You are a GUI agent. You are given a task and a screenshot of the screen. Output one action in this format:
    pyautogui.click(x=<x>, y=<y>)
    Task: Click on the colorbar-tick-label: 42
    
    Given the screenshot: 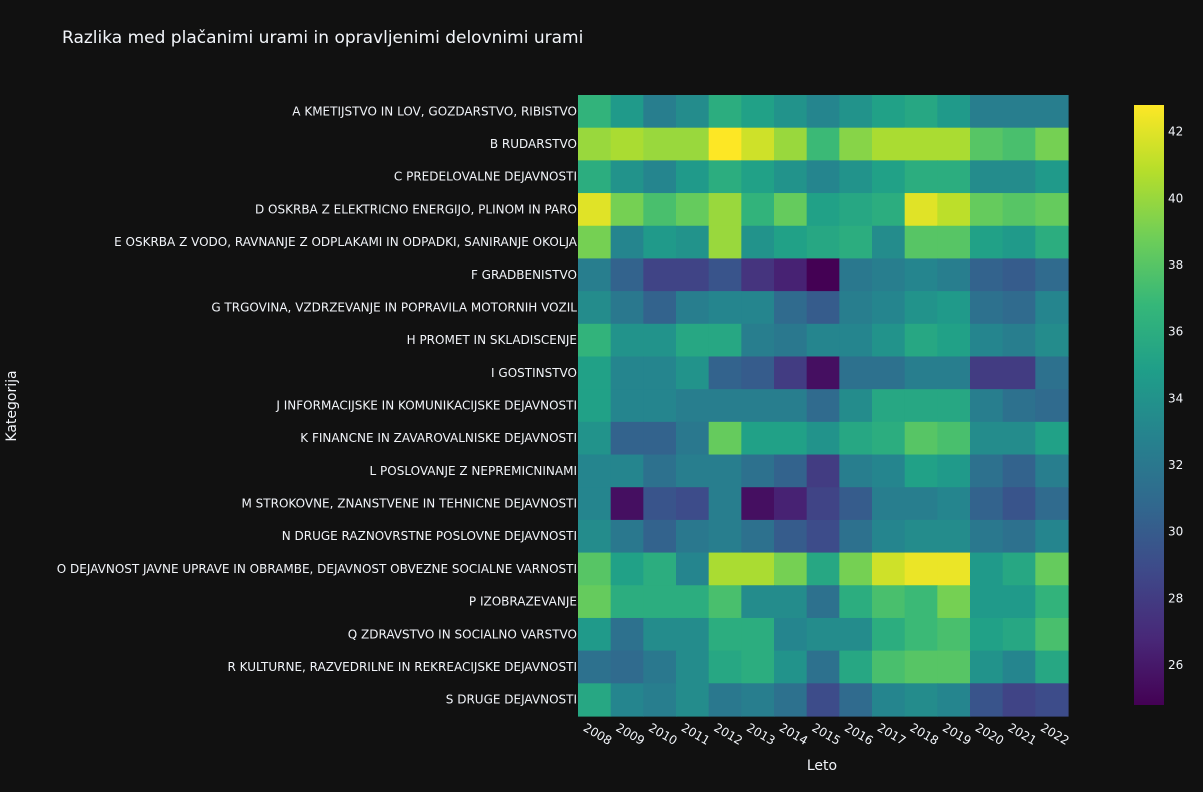 What is the action you would take?
    pyautogui.click(x=1175, y=132)
    